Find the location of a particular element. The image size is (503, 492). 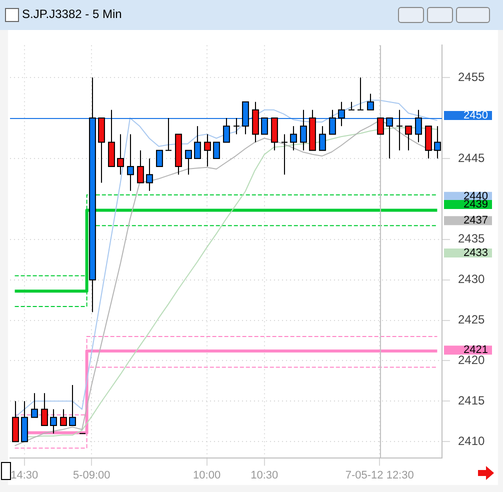

y-tick-label: 2415 is located at coordinates (472, 400).